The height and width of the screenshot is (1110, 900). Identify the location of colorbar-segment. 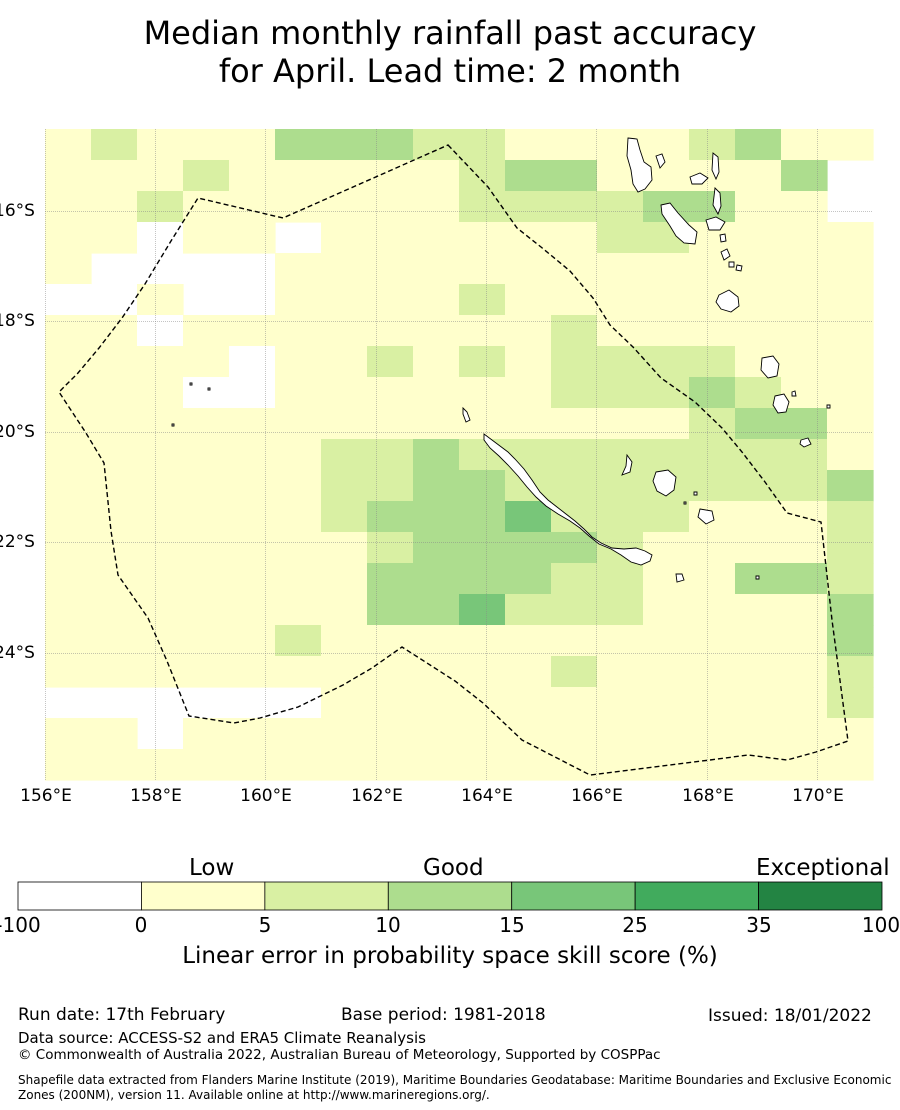
(696, 896).